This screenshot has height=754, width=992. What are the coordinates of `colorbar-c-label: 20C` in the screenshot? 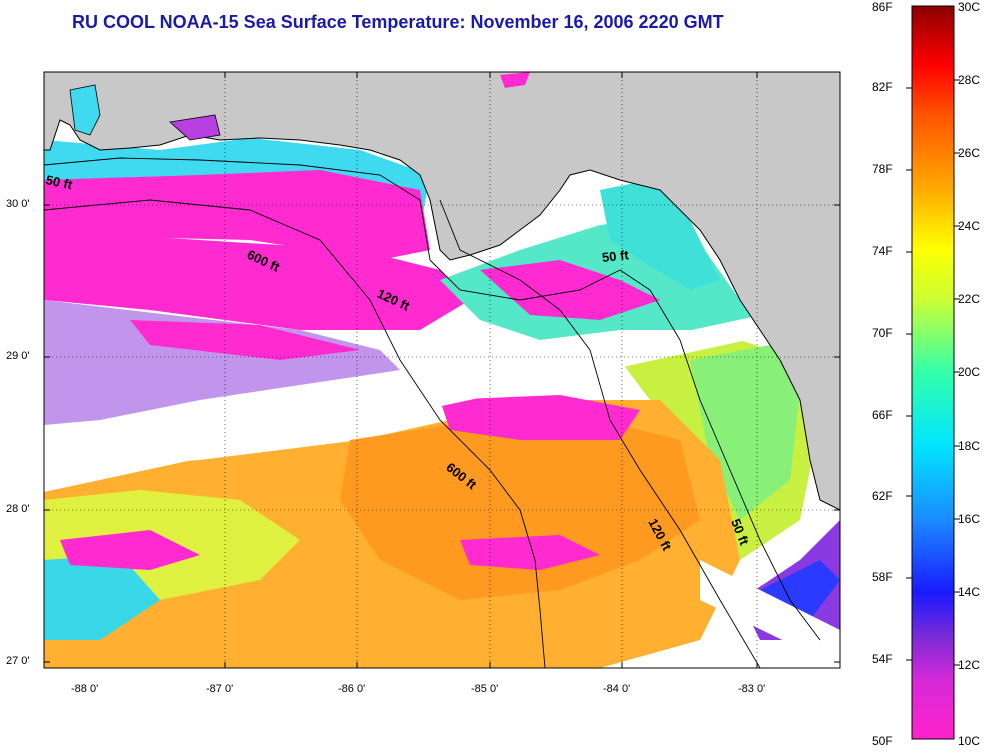 It's located at (969, 372).